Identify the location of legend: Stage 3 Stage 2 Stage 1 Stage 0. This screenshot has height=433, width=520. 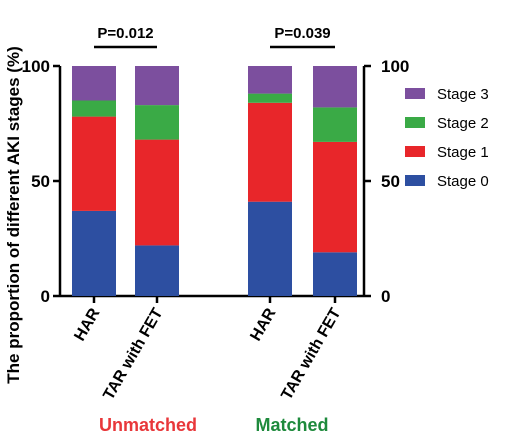
(447, 138).